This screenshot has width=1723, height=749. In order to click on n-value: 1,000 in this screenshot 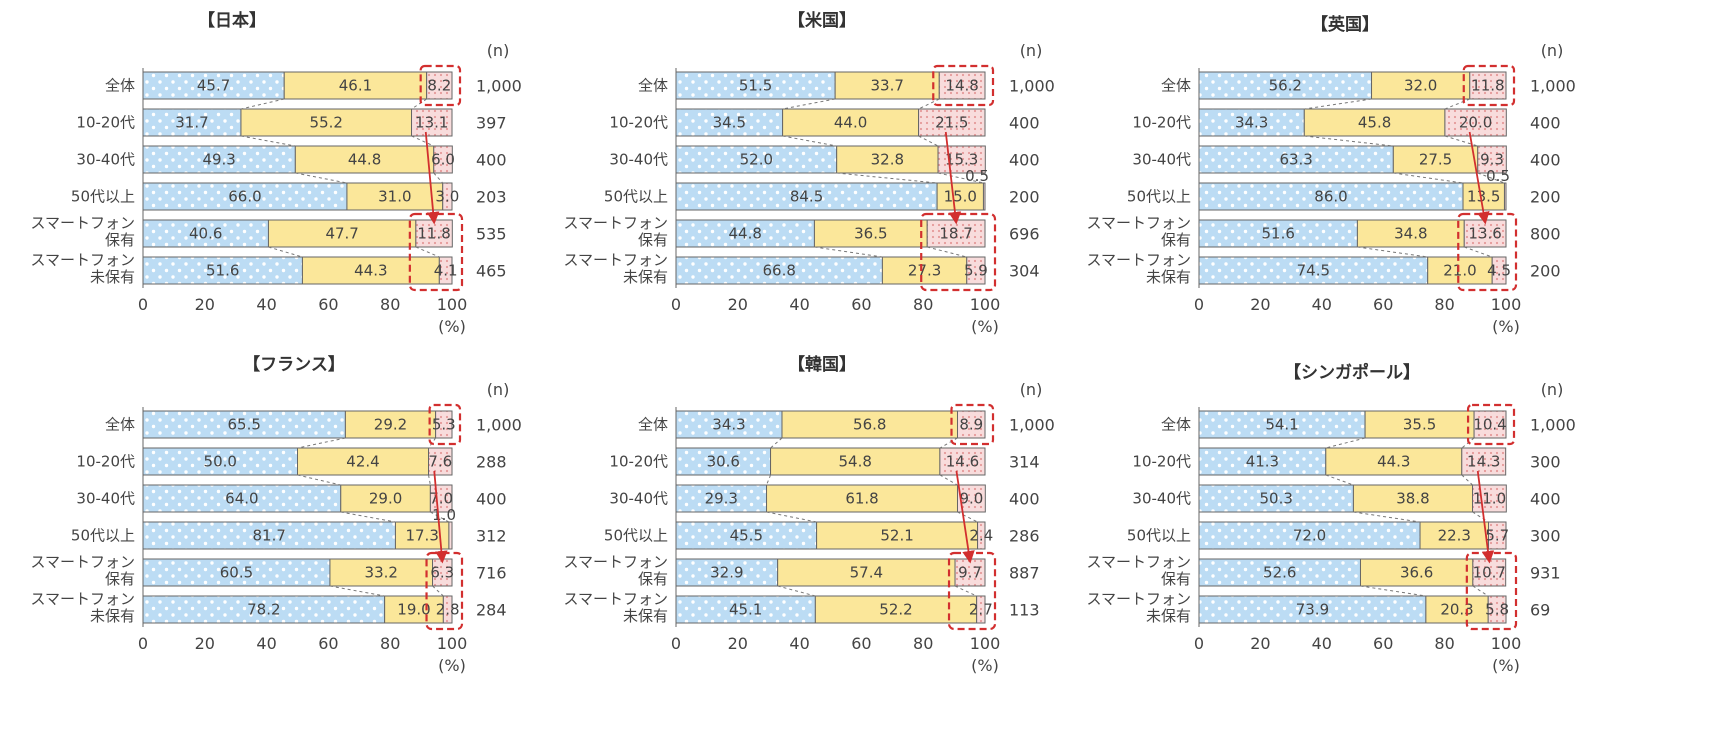, I will do `click(1032, 425)`.